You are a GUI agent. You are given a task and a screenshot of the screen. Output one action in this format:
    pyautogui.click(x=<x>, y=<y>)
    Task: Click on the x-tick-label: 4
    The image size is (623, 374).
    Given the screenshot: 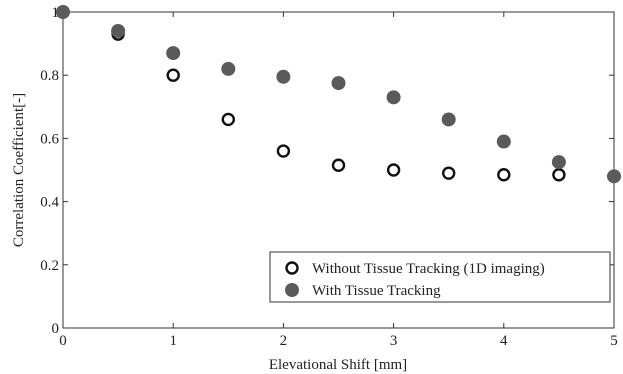 What is the action you would take?
    pyautogui.click(x=504, y=341)
    